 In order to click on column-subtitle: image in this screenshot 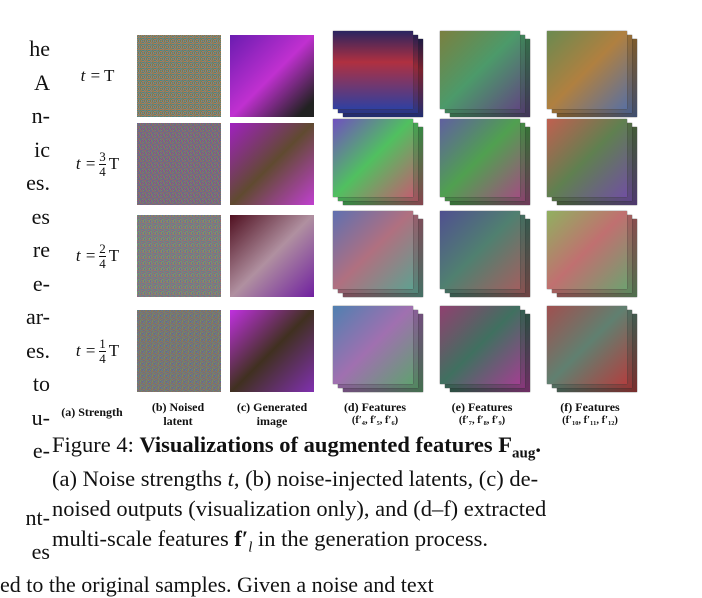, I will do `click(272, 421)`.